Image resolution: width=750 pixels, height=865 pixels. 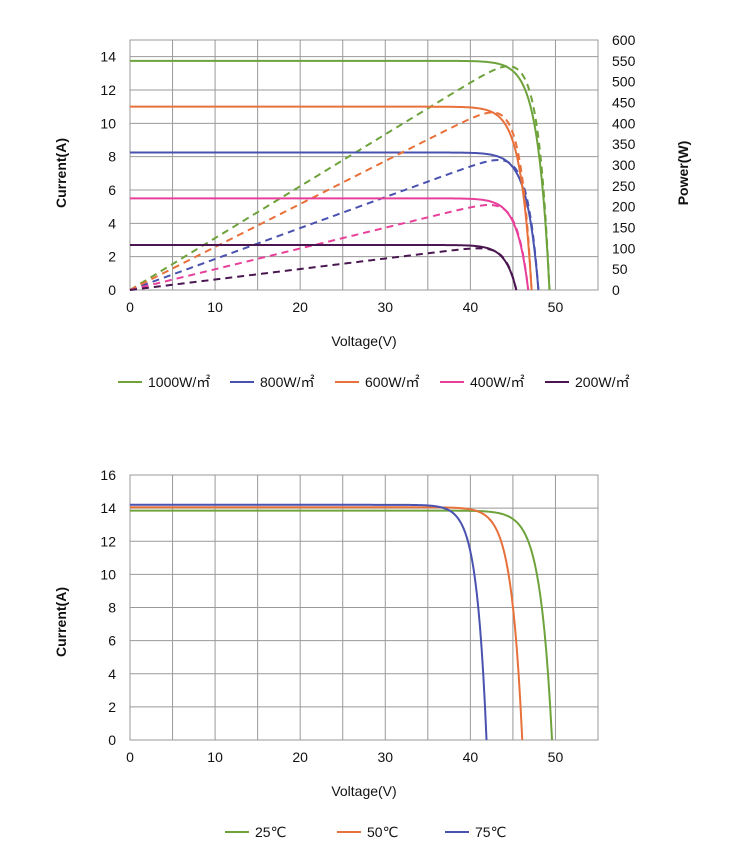 I want to click on y2-tick-label: 500, so click(x=624, y=82).